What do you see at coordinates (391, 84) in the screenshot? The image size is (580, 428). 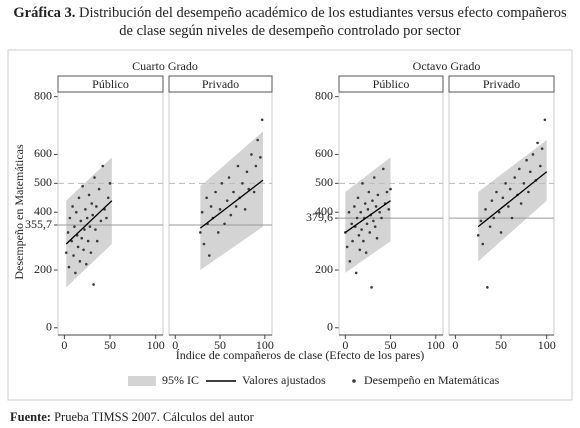 I see `panel-title: Público` at bounding box center [391, 84].